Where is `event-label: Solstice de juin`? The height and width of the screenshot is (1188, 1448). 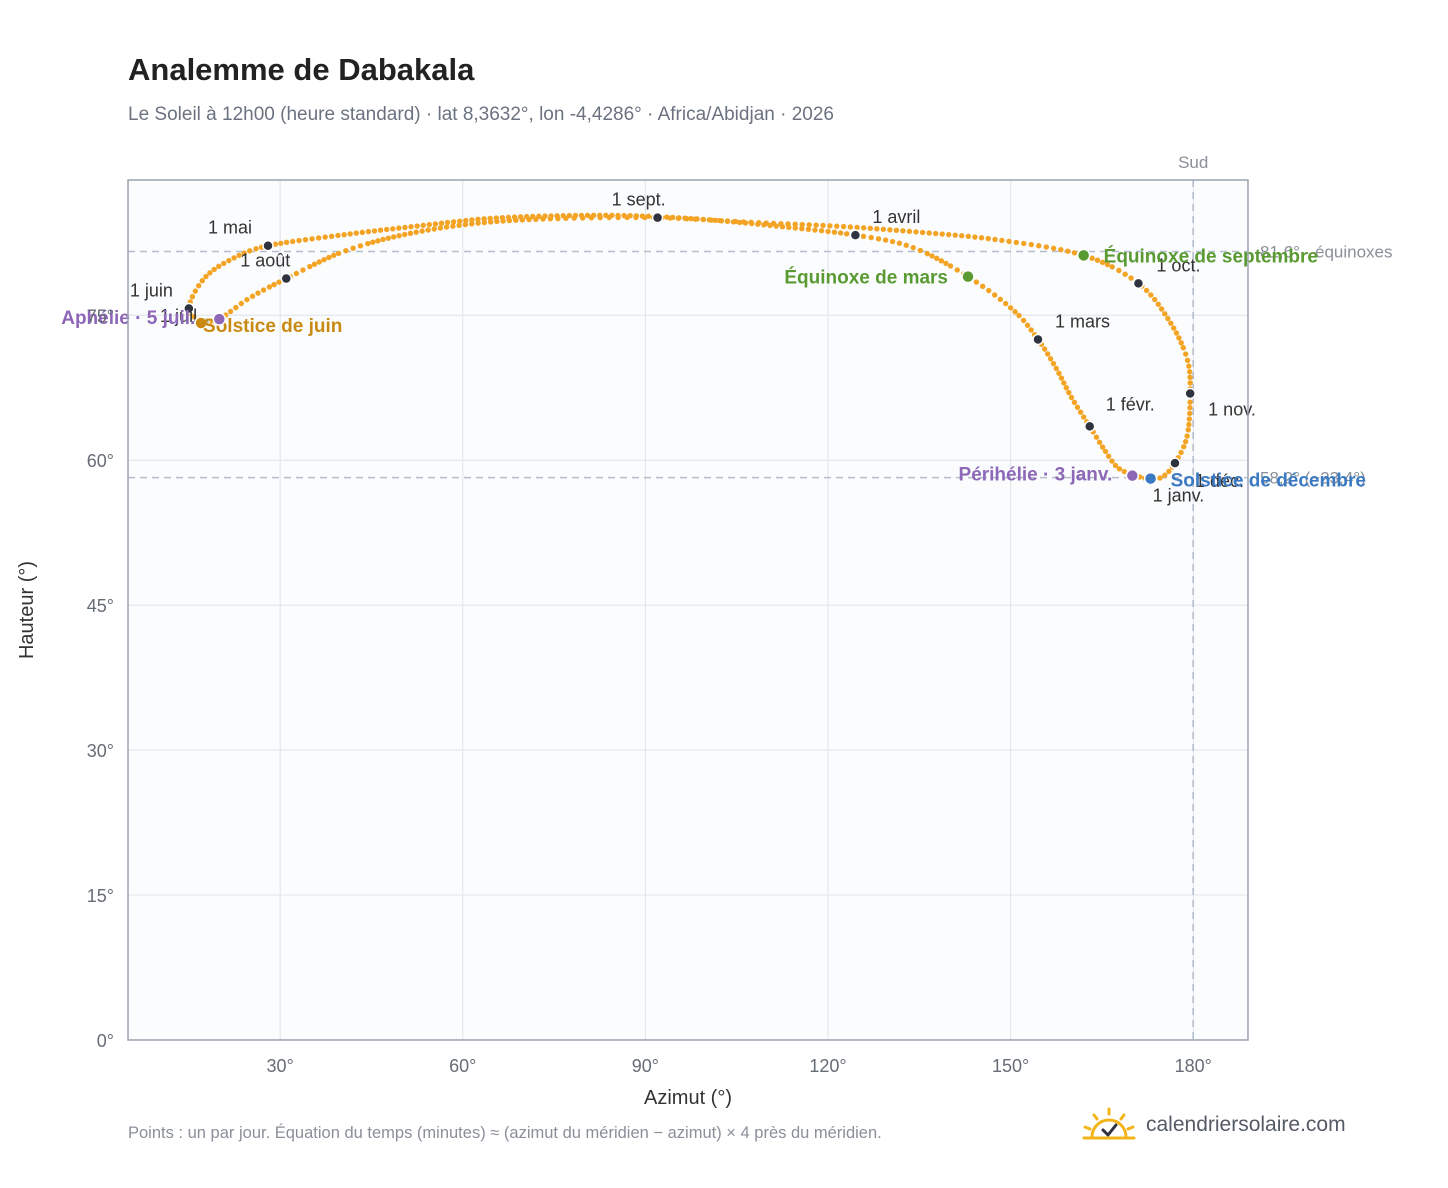 event-label: Solstice de juin is located at coordinates (272, 326).